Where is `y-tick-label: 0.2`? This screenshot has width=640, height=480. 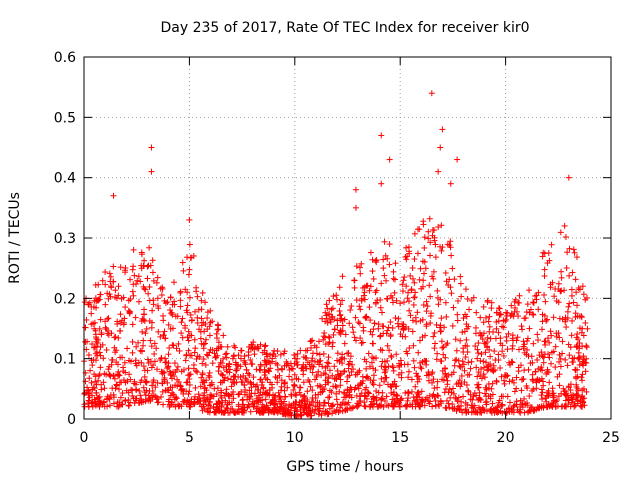 y-tick-label: 0.2 is located at coordinates (65, 299).